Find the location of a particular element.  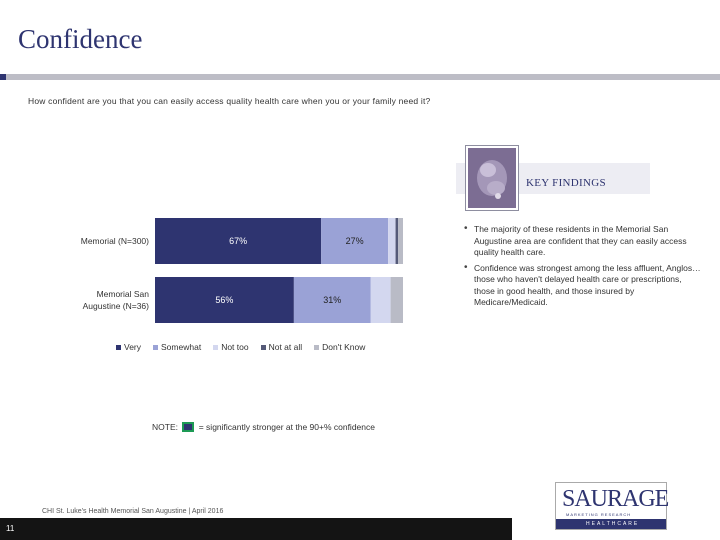

legend-label: Don't Know is located at coordinates (344, 347).